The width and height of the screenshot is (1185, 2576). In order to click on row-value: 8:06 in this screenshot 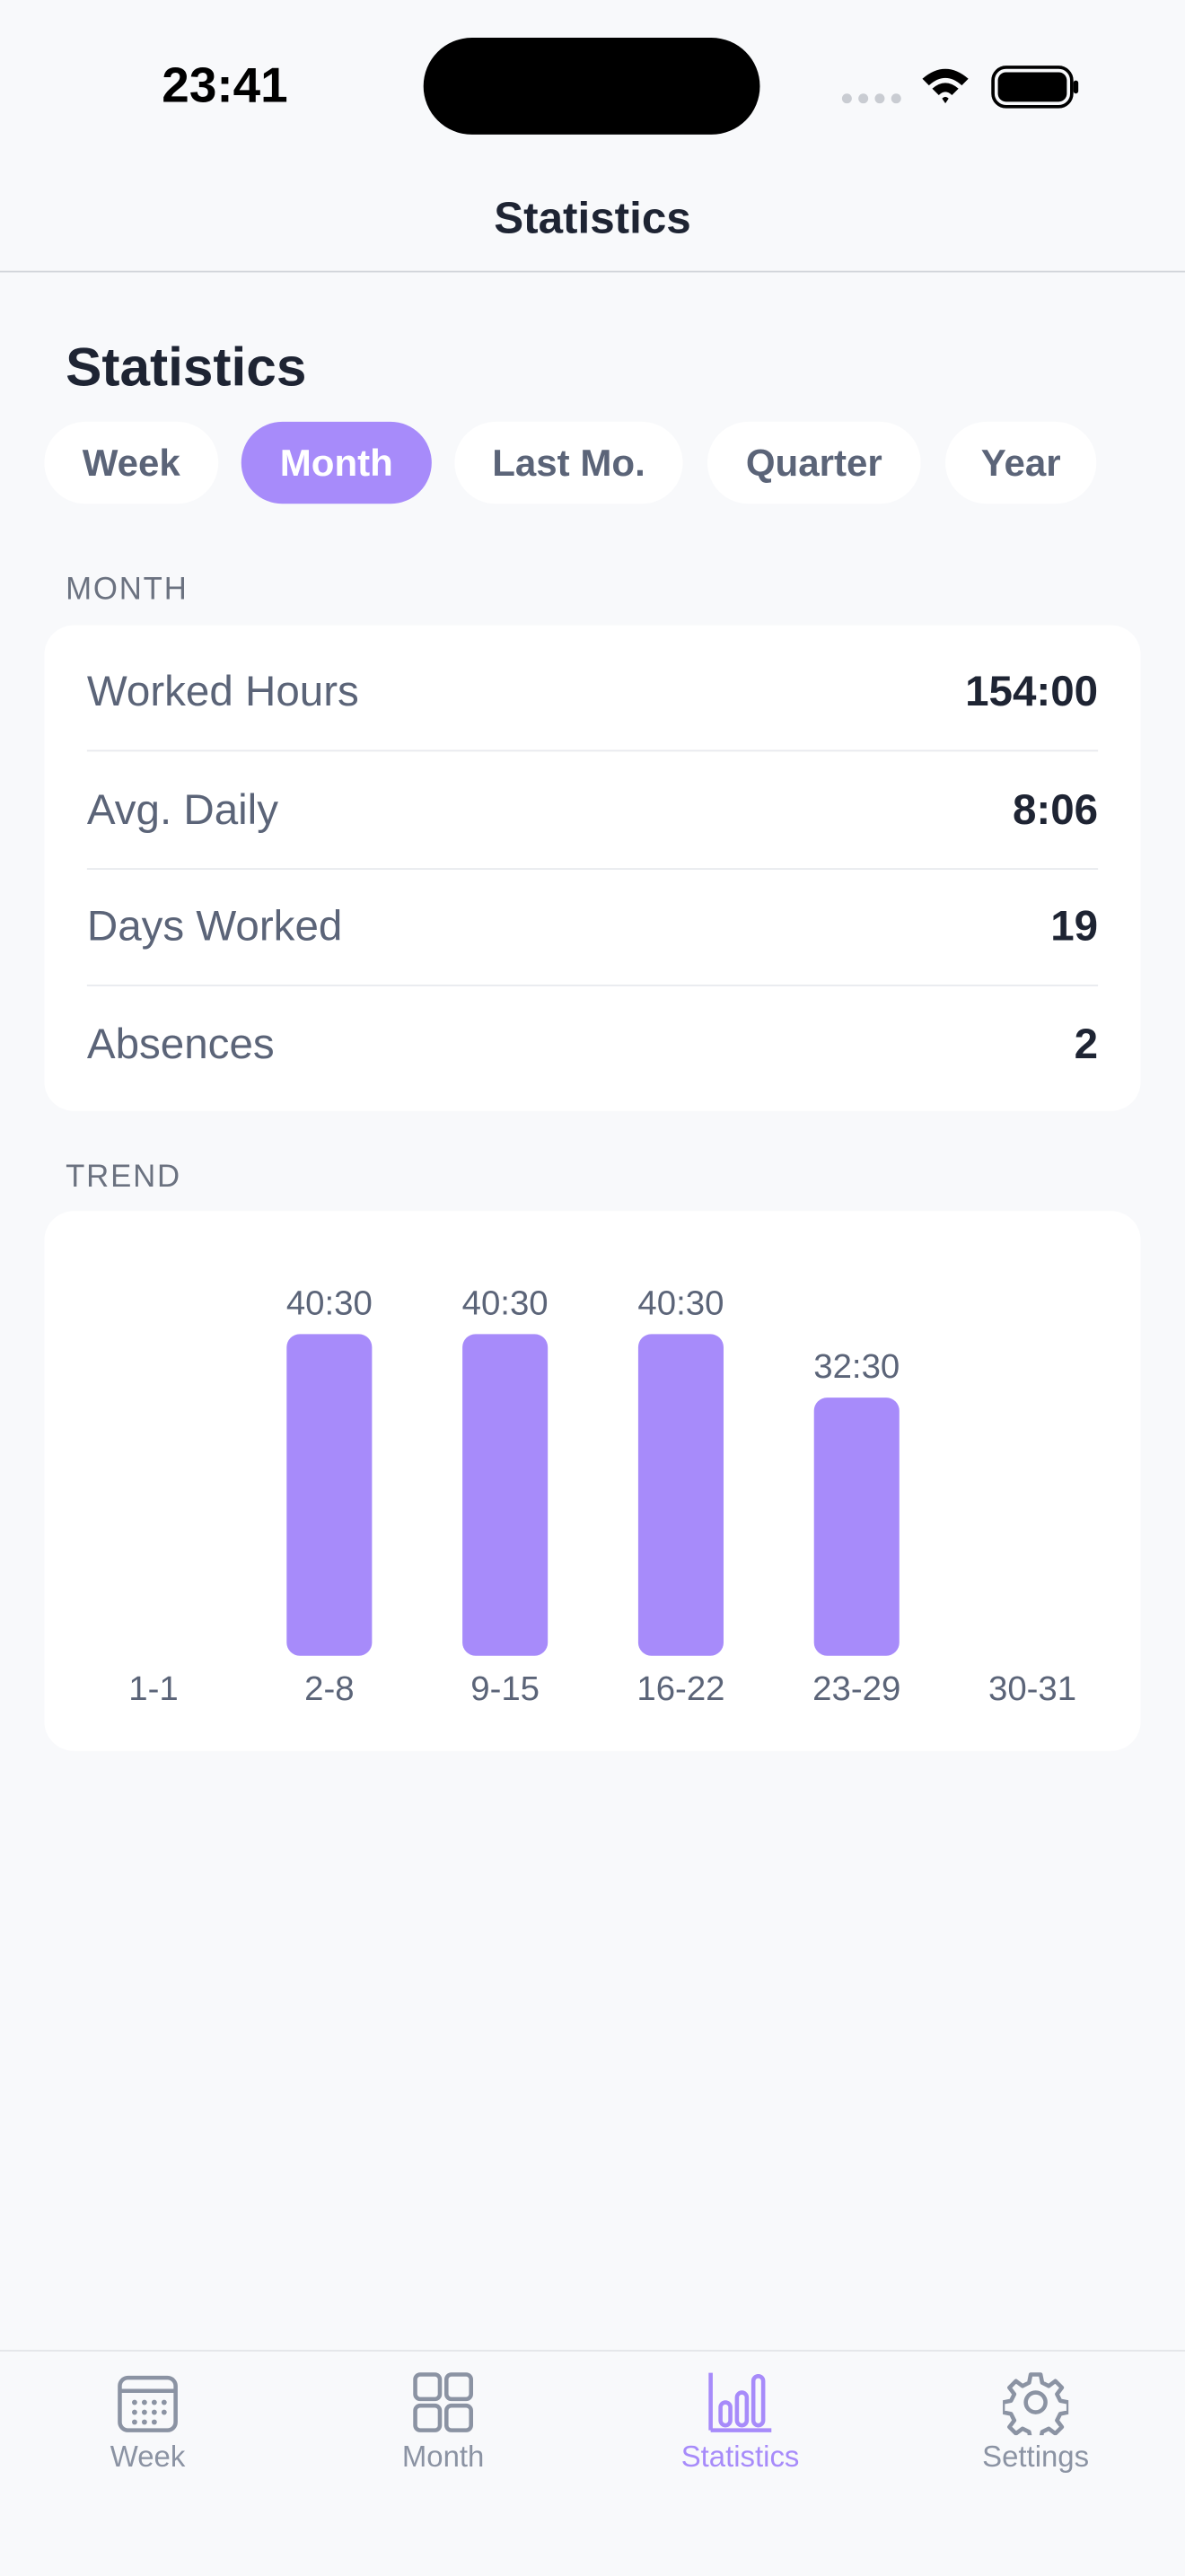, I will do `click(1055, 809)`.